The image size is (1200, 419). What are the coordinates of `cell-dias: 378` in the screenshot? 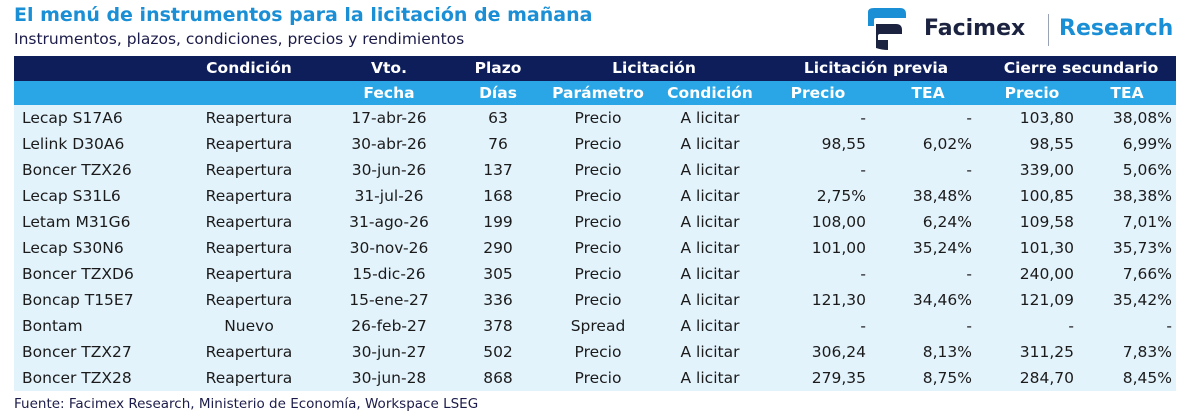 It's located at (498, 326).